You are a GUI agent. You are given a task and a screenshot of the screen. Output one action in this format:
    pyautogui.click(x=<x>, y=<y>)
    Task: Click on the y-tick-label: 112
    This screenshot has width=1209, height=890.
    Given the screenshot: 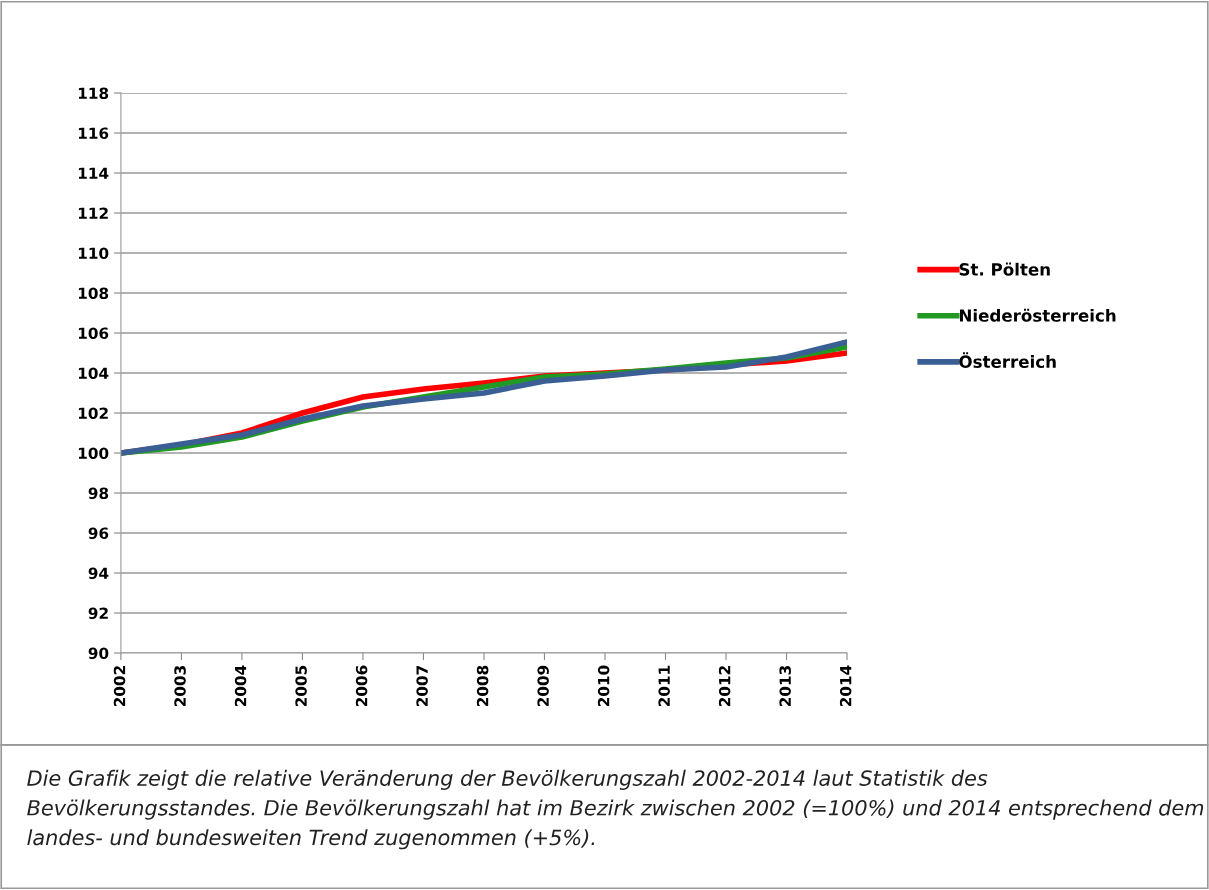 What is the action you would take?
    pyautogui.click(x=93, y=213)
    